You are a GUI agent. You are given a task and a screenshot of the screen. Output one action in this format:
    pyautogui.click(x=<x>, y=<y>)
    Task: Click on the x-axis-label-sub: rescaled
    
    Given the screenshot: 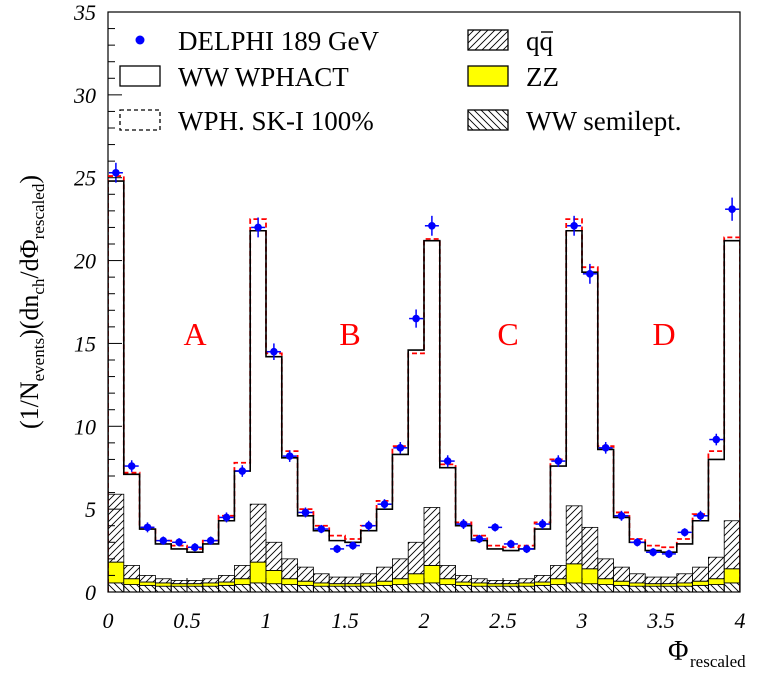 What is the action you would take?
    pyautogui.click(x=718, y=661)
    